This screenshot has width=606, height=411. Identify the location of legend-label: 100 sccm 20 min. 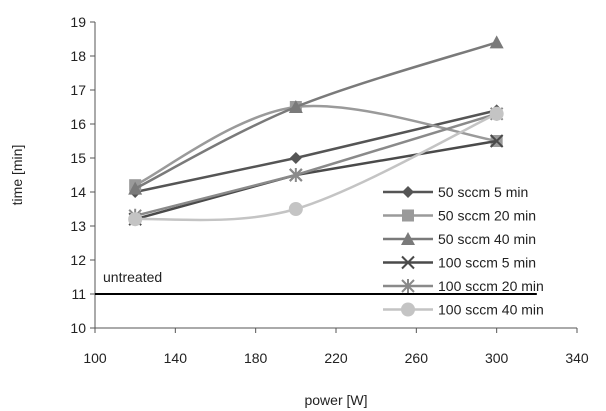
(491, 286).